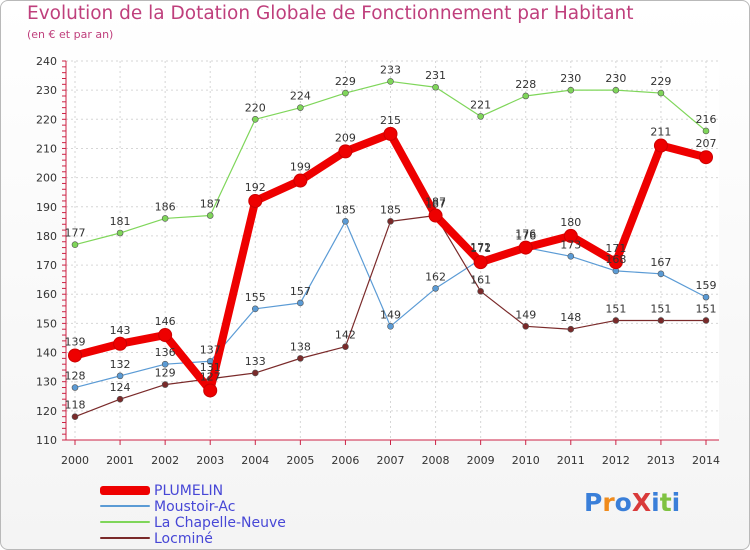 The image size is (750, 550). Describe the element at coordinates (183, 539) in the screenshot. I see `legend-label-locmine: Locminé` at that location.